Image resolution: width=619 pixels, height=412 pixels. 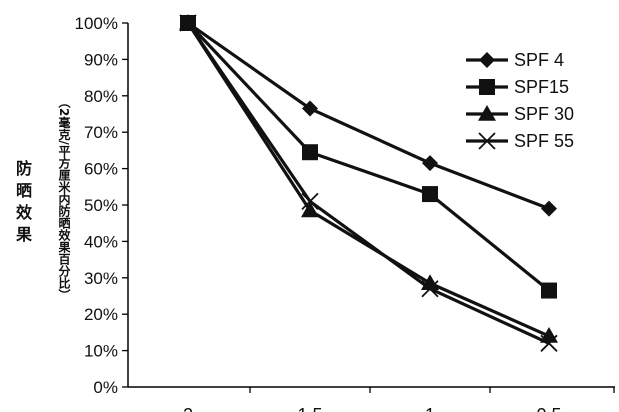 What do you see at coordinates (539, 60) in the screenshot?
I see `legend-label-0: SPF 4` at bounding box center [539, 60].